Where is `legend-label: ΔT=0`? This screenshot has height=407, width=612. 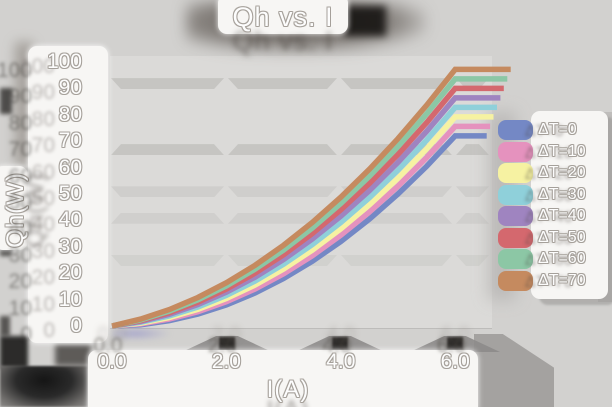
legend-label: ΔT=0 is located at coordinates (557, 129).